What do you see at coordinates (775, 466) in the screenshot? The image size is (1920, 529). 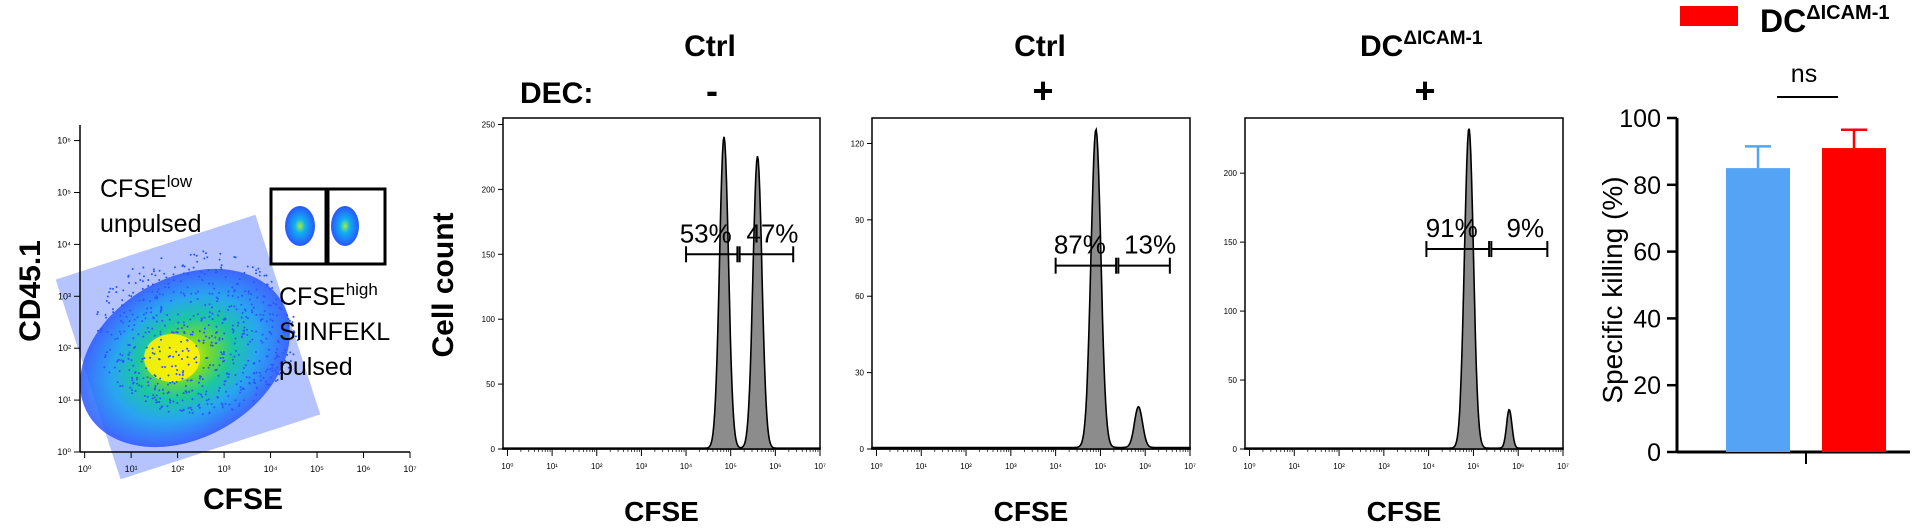 I see `histogram-xtick-label: 10⁶` at bounding box center [775, 466].